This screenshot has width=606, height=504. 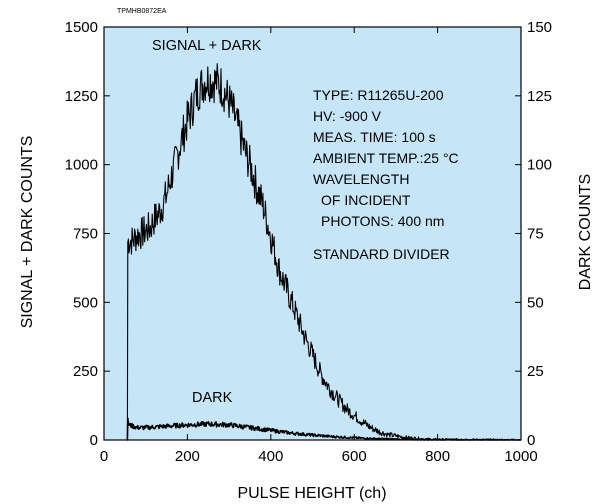 What do you see at coordinates (437, 456) in the screenshot?
I see `x-tick-label: 800` at bounding box center [437, 456].